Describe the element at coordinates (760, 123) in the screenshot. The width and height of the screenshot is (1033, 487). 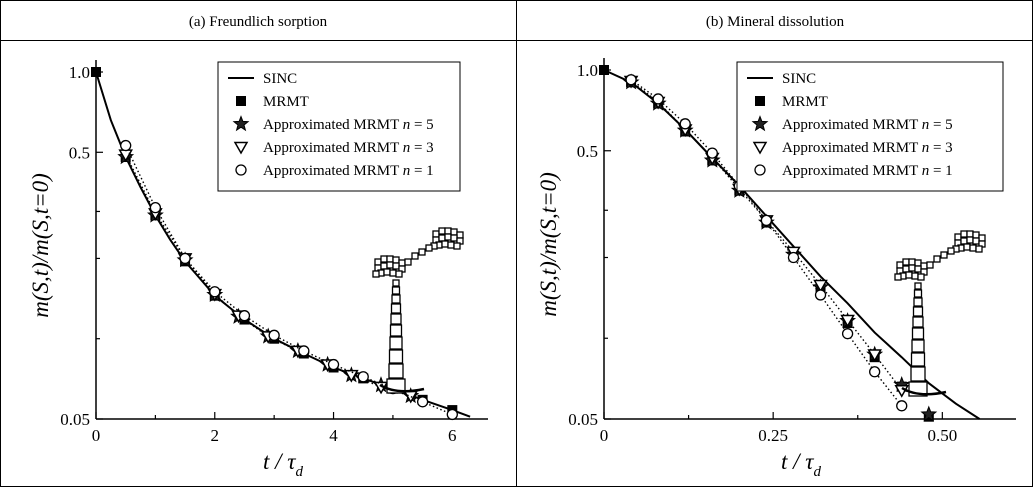
I see `legend-star-symbol` at that location.